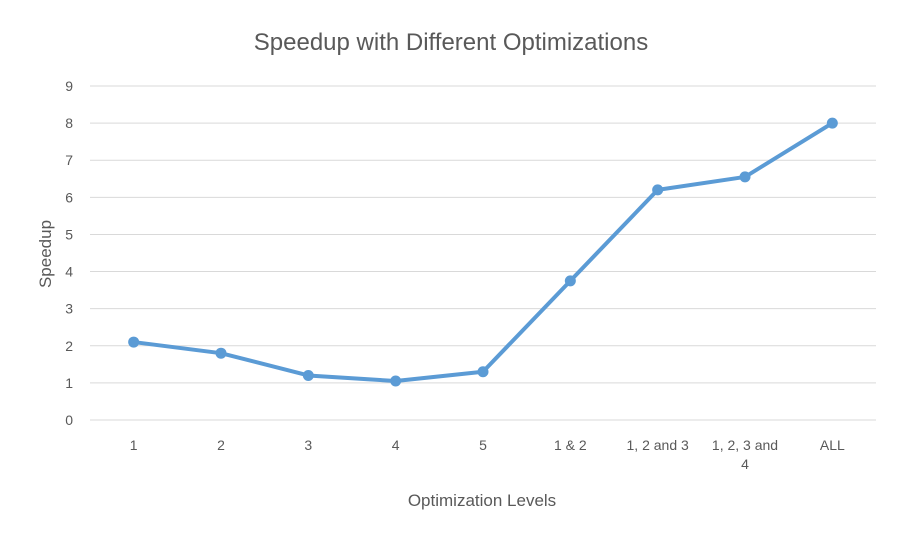 This screenshot has height=546, width=902. I want to click on x-tick-label: 5, so click(483, 445).